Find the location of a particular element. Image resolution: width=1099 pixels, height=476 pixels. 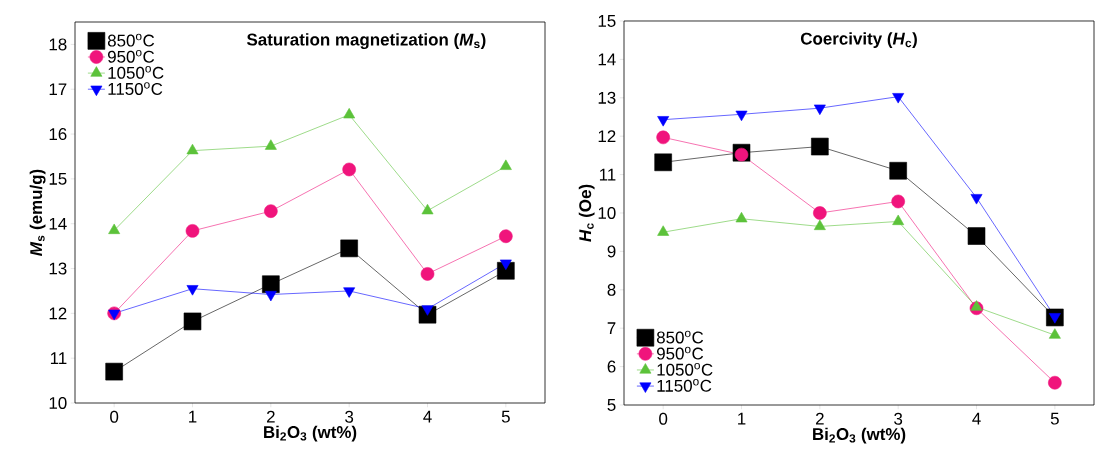

y-tick-label: 8 is located at coordinates (611, 289).